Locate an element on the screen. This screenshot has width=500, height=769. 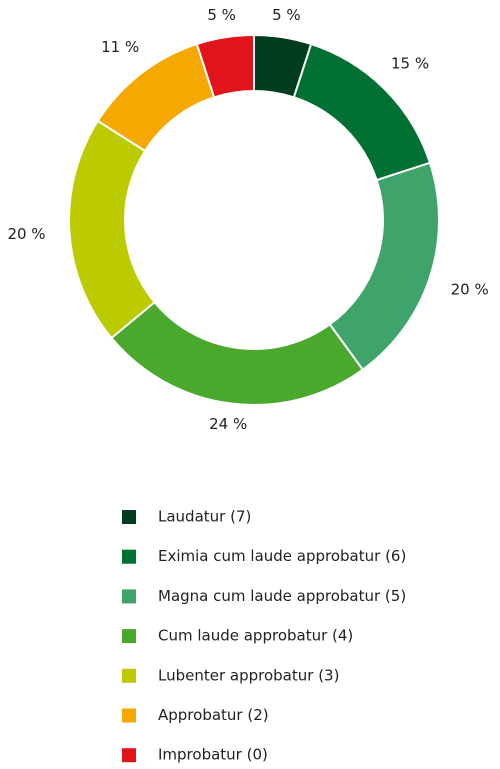
legend-label: Improbatur (0) is located at coordinates (213, 755).